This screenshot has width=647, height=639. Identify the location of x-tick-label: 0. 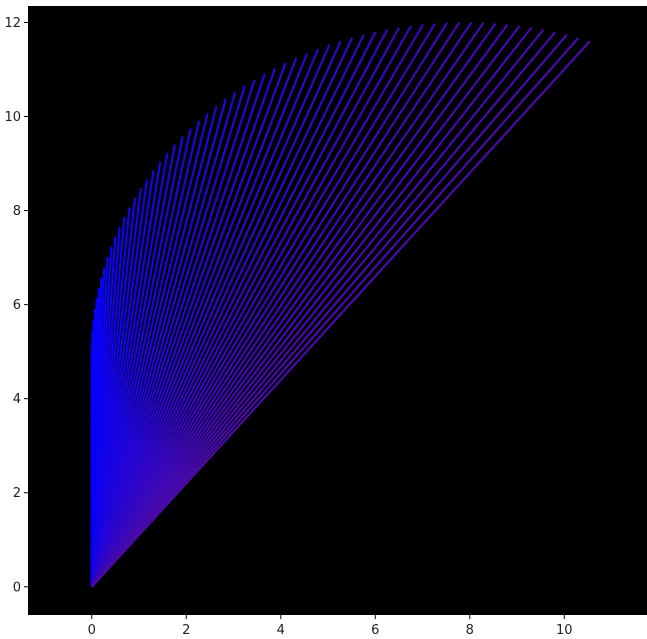
(92, 630).